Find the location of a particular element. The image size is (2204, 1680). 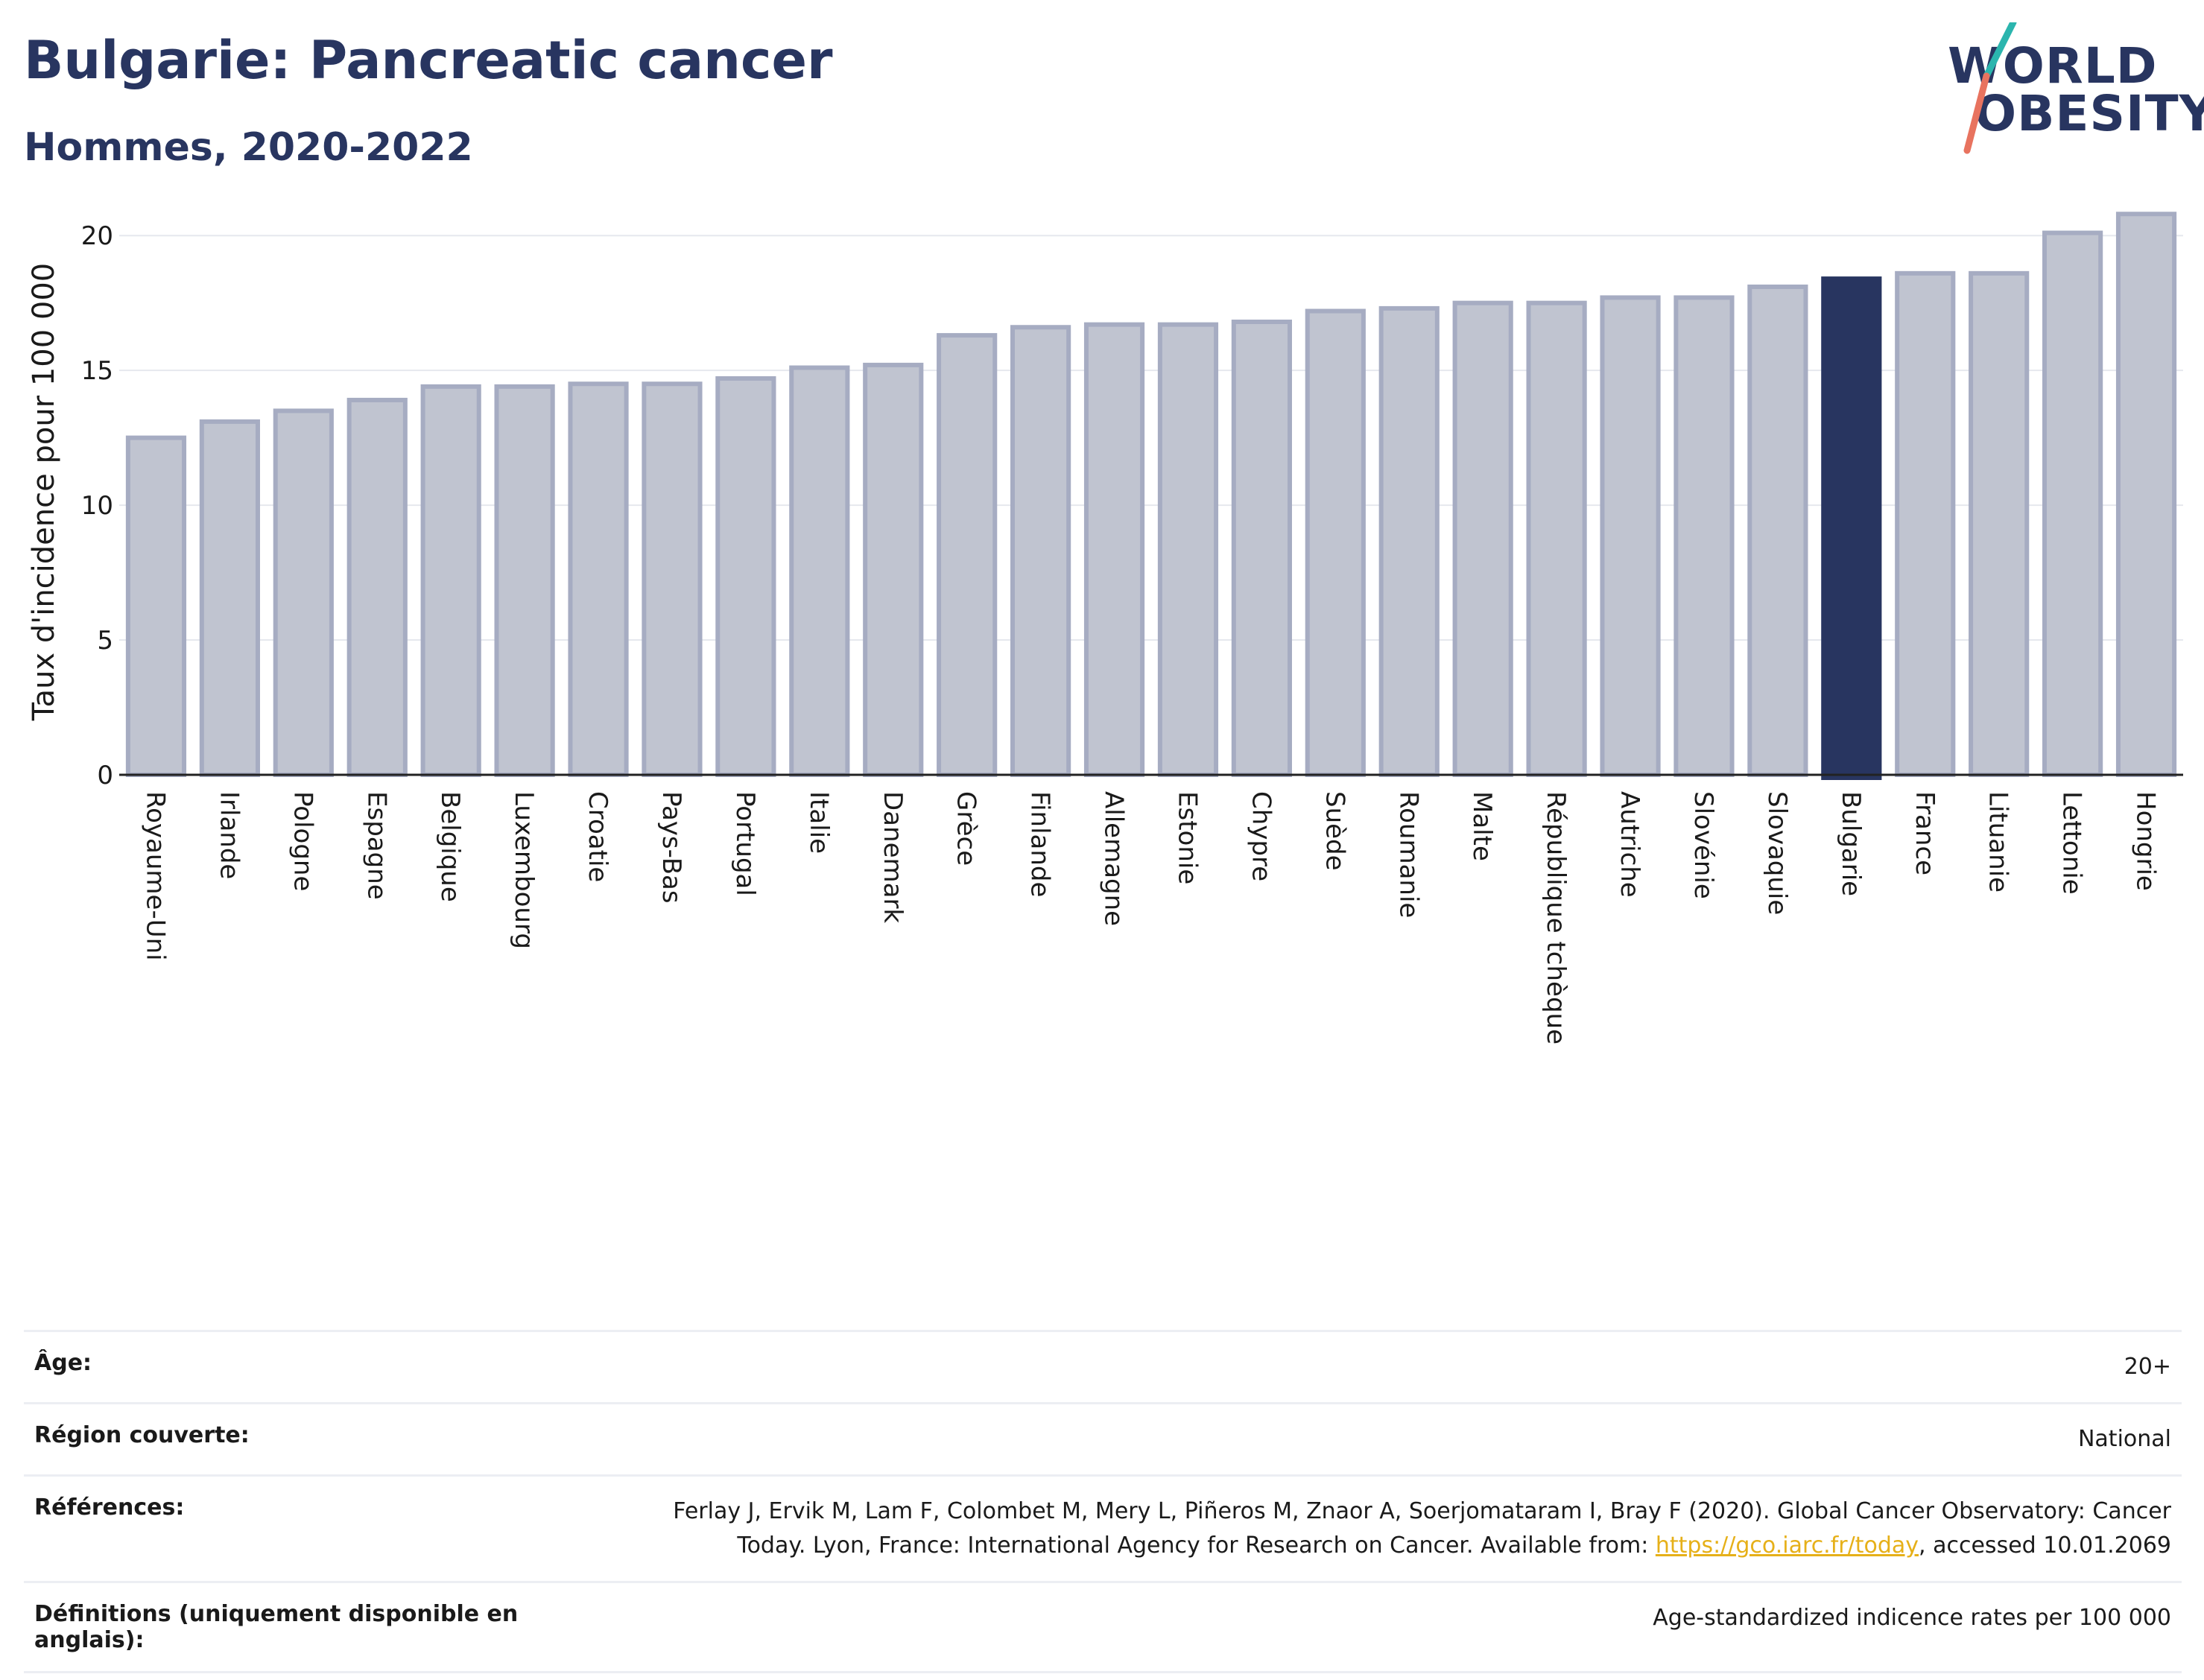

x-tick-label: Italie is located at coordinates (819, 822).